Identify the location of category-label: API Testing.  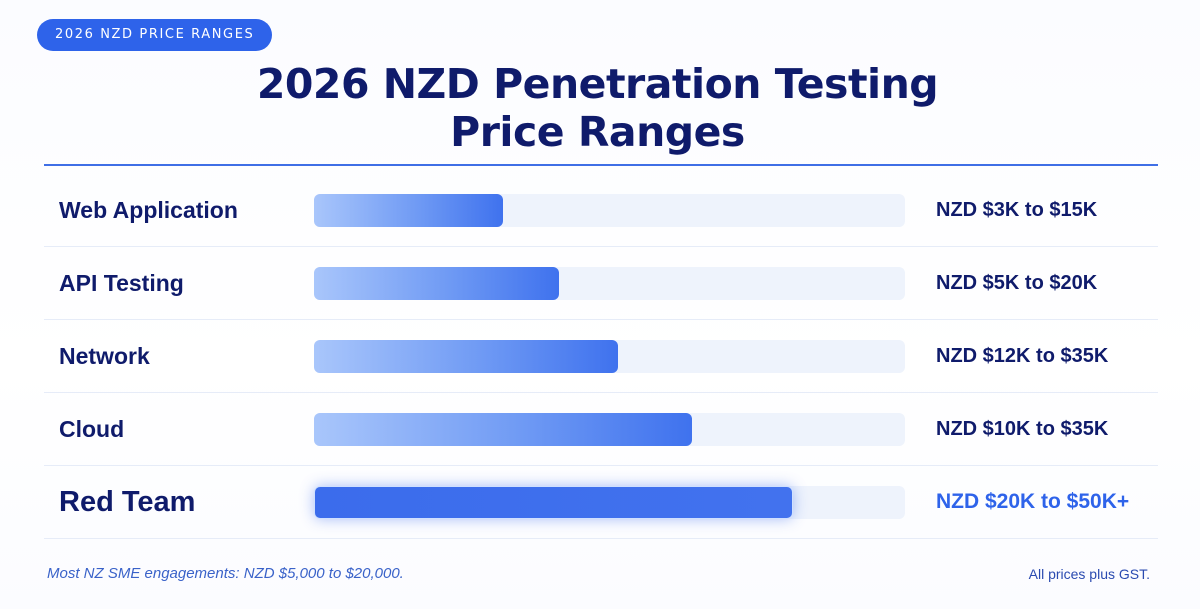
(121, 283).